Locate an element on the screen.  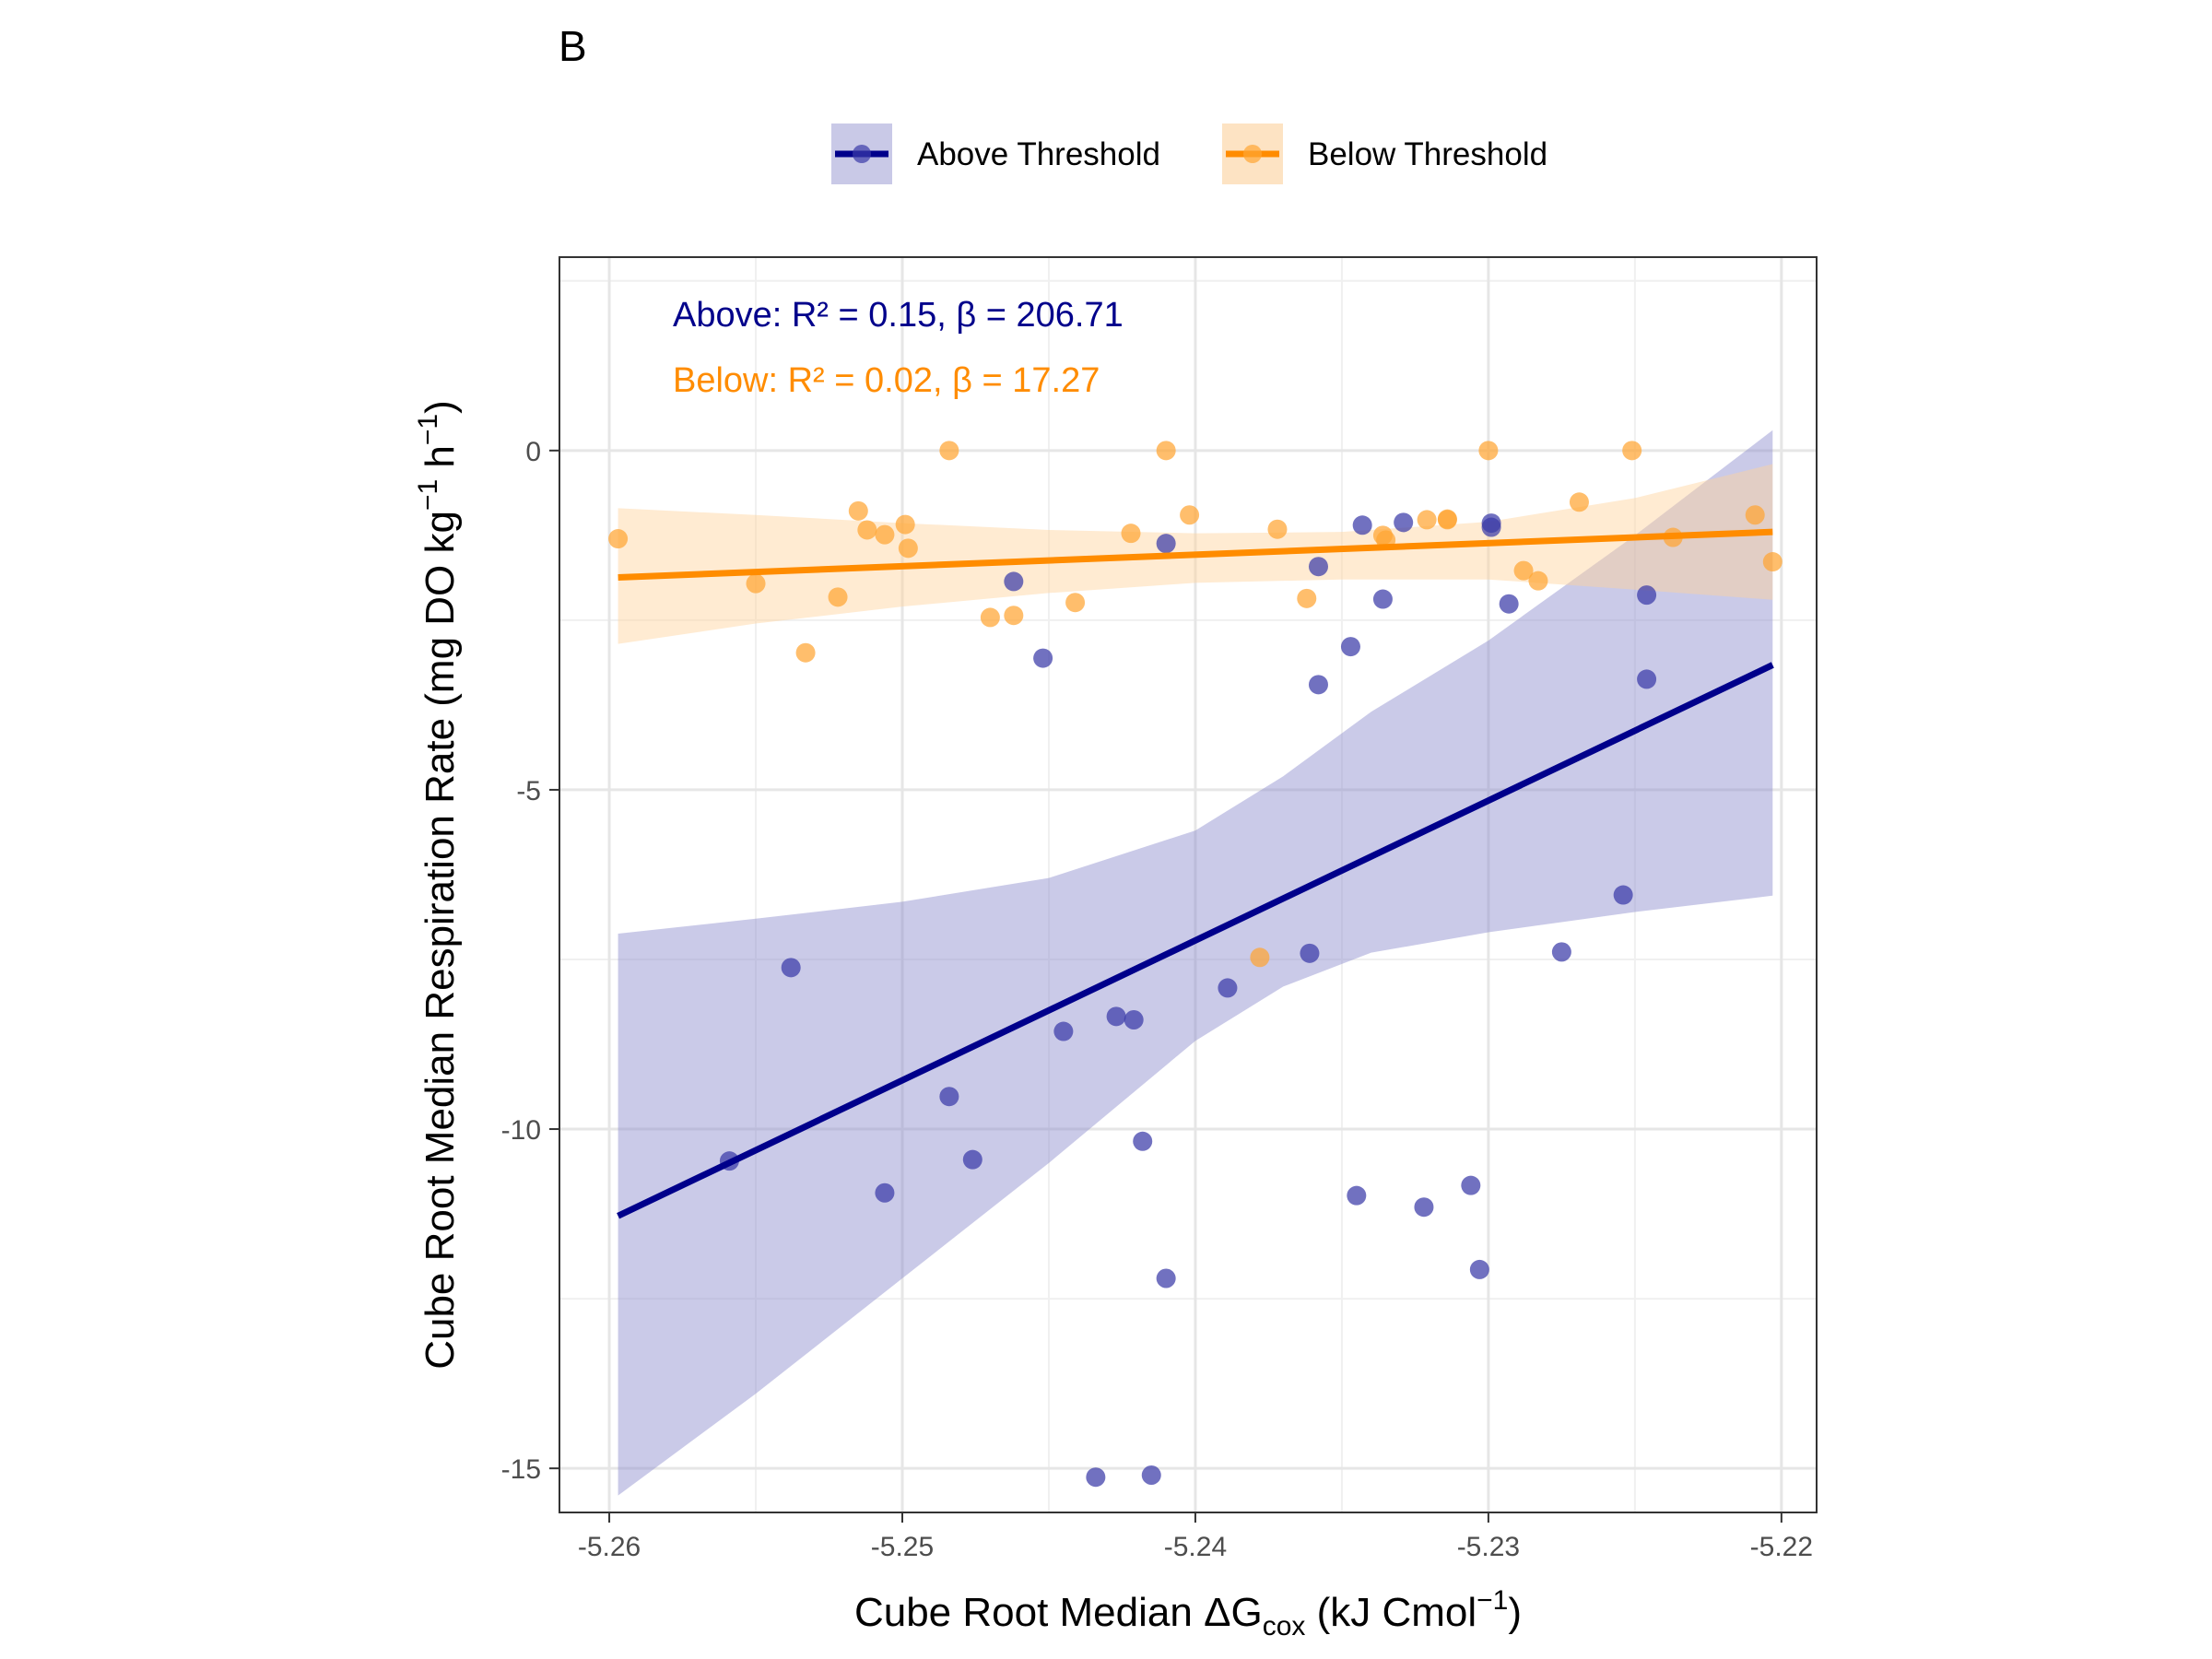
y-tick-label: -15 is located at coordinates (521, 1469).